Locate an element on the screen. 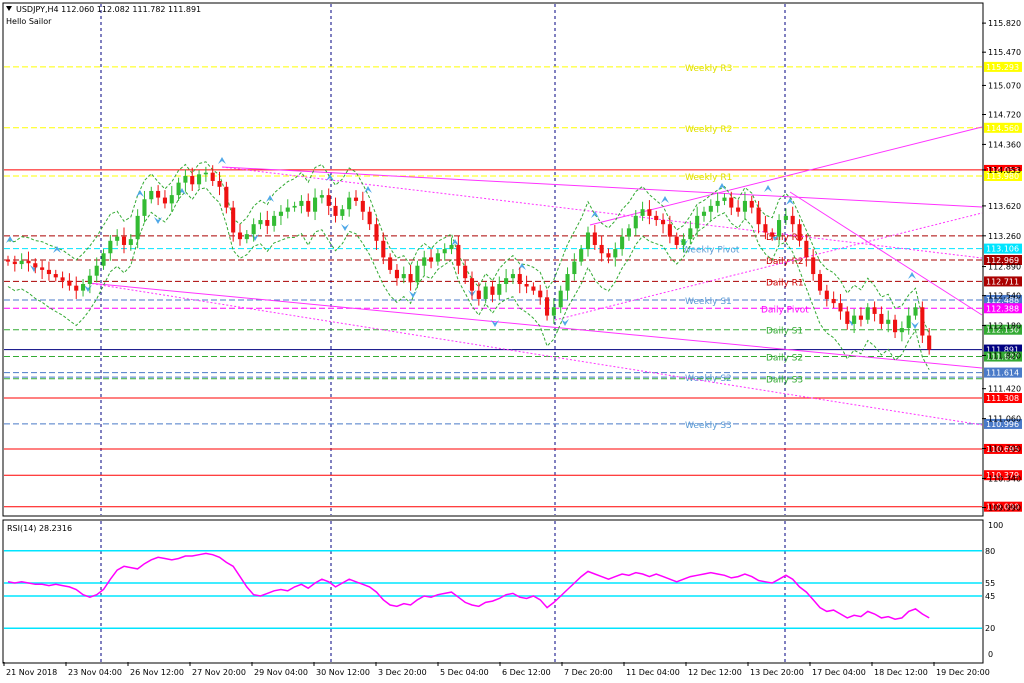 Image resolution: width=1024 pixels, height=683 pixels. price-tag-label: 111.614 is located at coordinates (1002, 373).